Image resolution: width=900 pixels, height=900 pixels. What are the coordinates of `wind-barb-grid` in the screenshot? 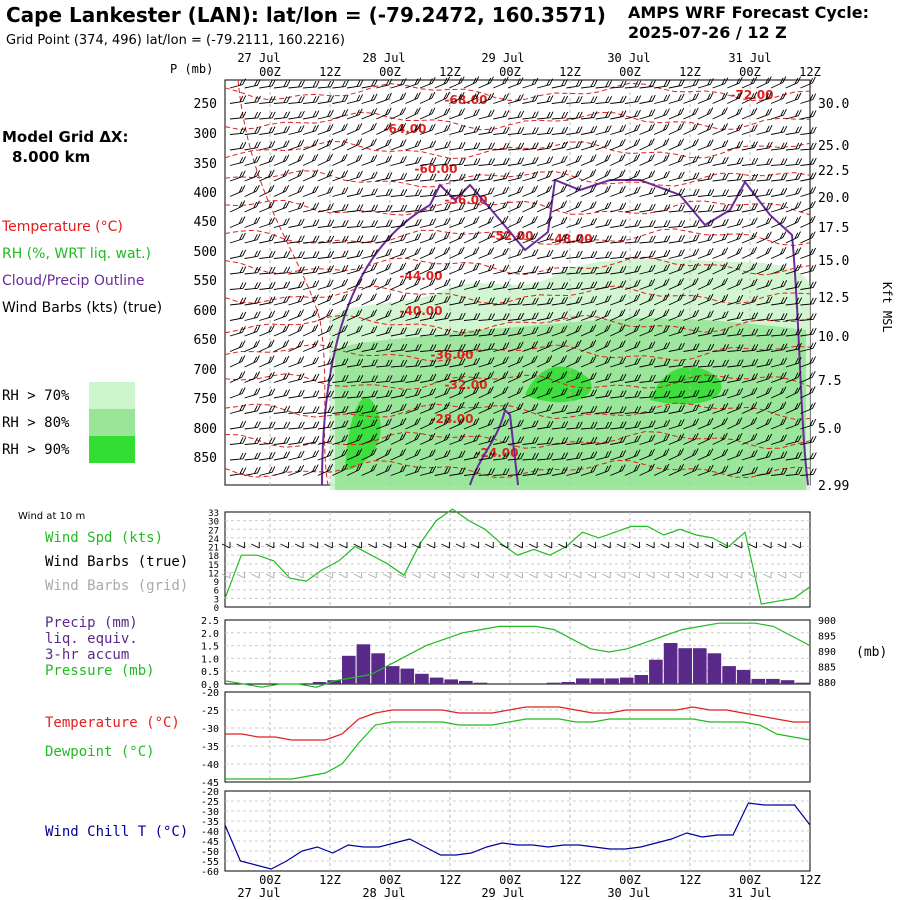 It's located at (665, 575).